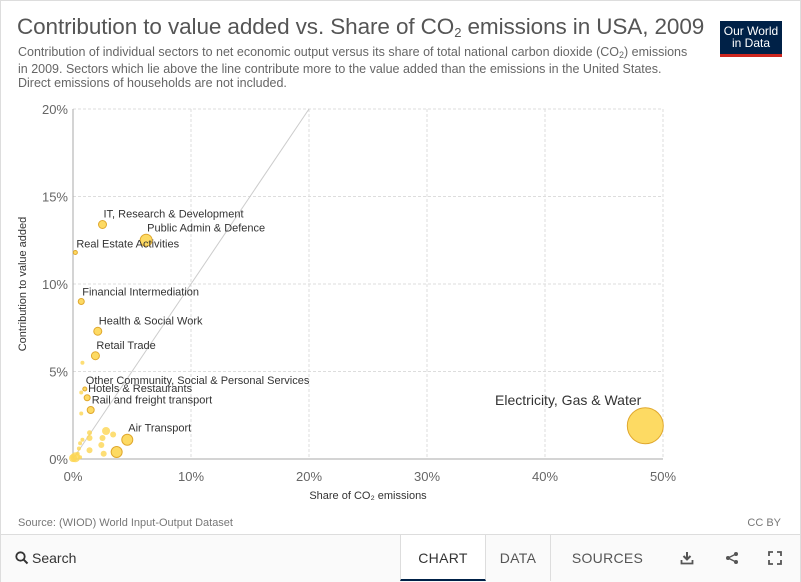 This screenshot has height=582, width=801. Describe the element at coordinates (23, 284) in the screenshot. I see `y-axis-title: Contribution to value added` at that location.